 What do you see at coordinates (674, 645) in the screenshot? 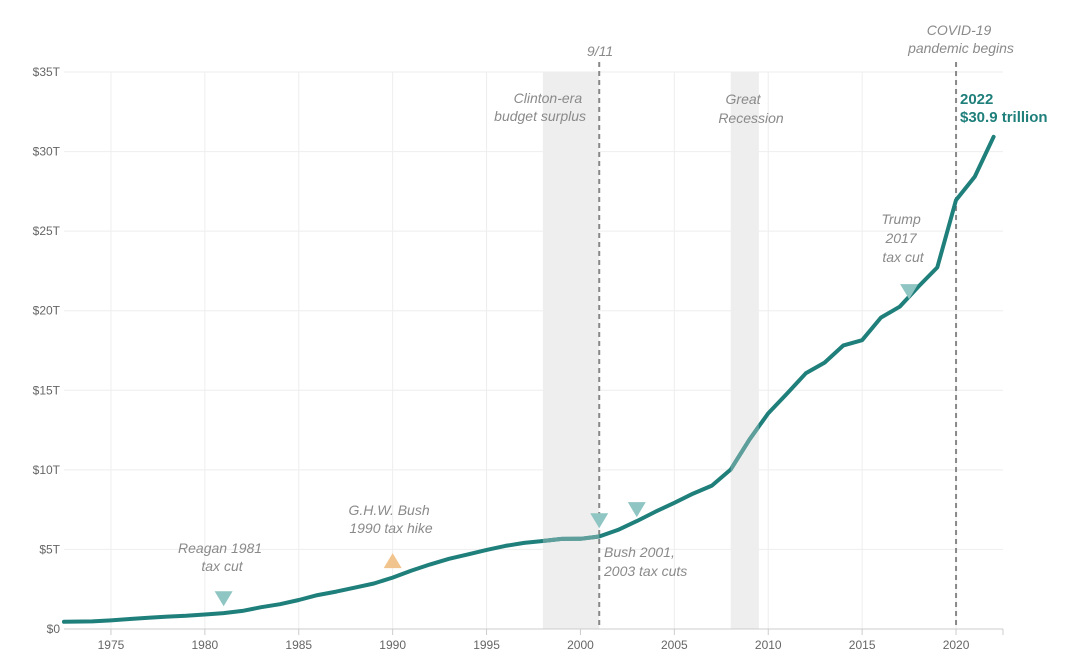
I see `x-tick-label: 2005` at bounding box center [674, 645].